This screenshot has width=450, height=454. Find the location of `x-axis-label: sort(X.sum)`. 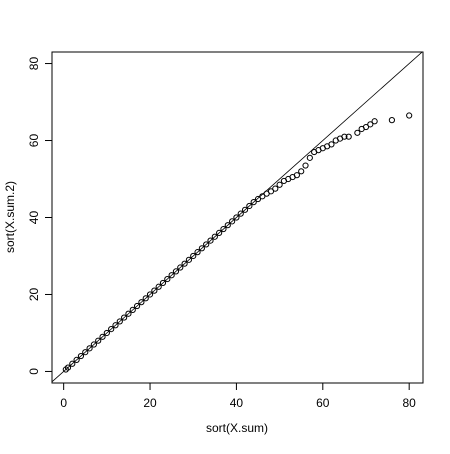

x-axis-label: sort(X.sum) is located at coordinates (237, 428).